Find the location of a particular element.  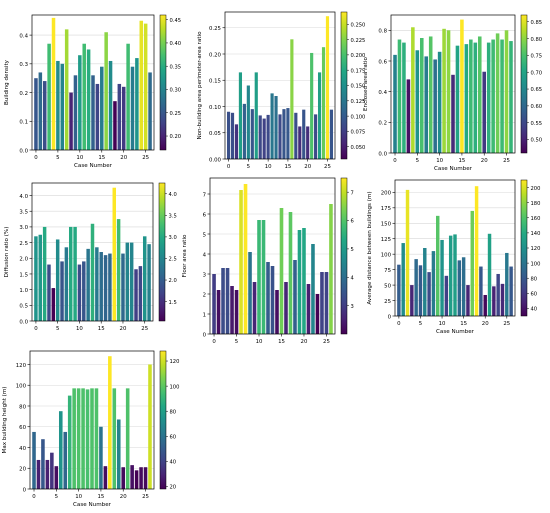

colorbar-tick-label: 180 is located at coordinates (536, 204).